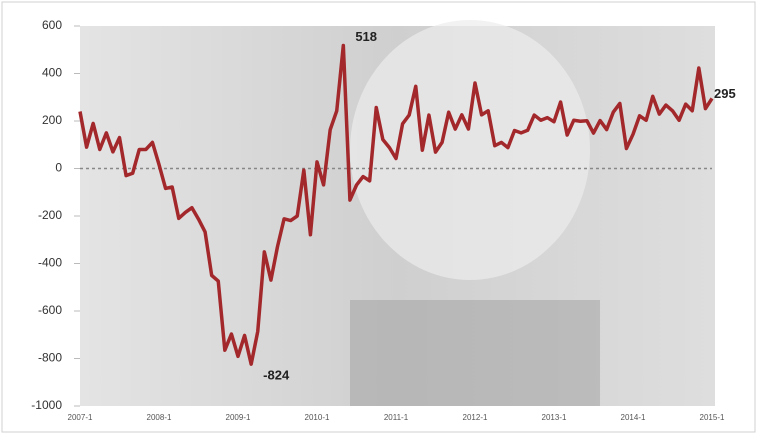  I want to click on x-tick-label: 2015-1, so click(712, 417).